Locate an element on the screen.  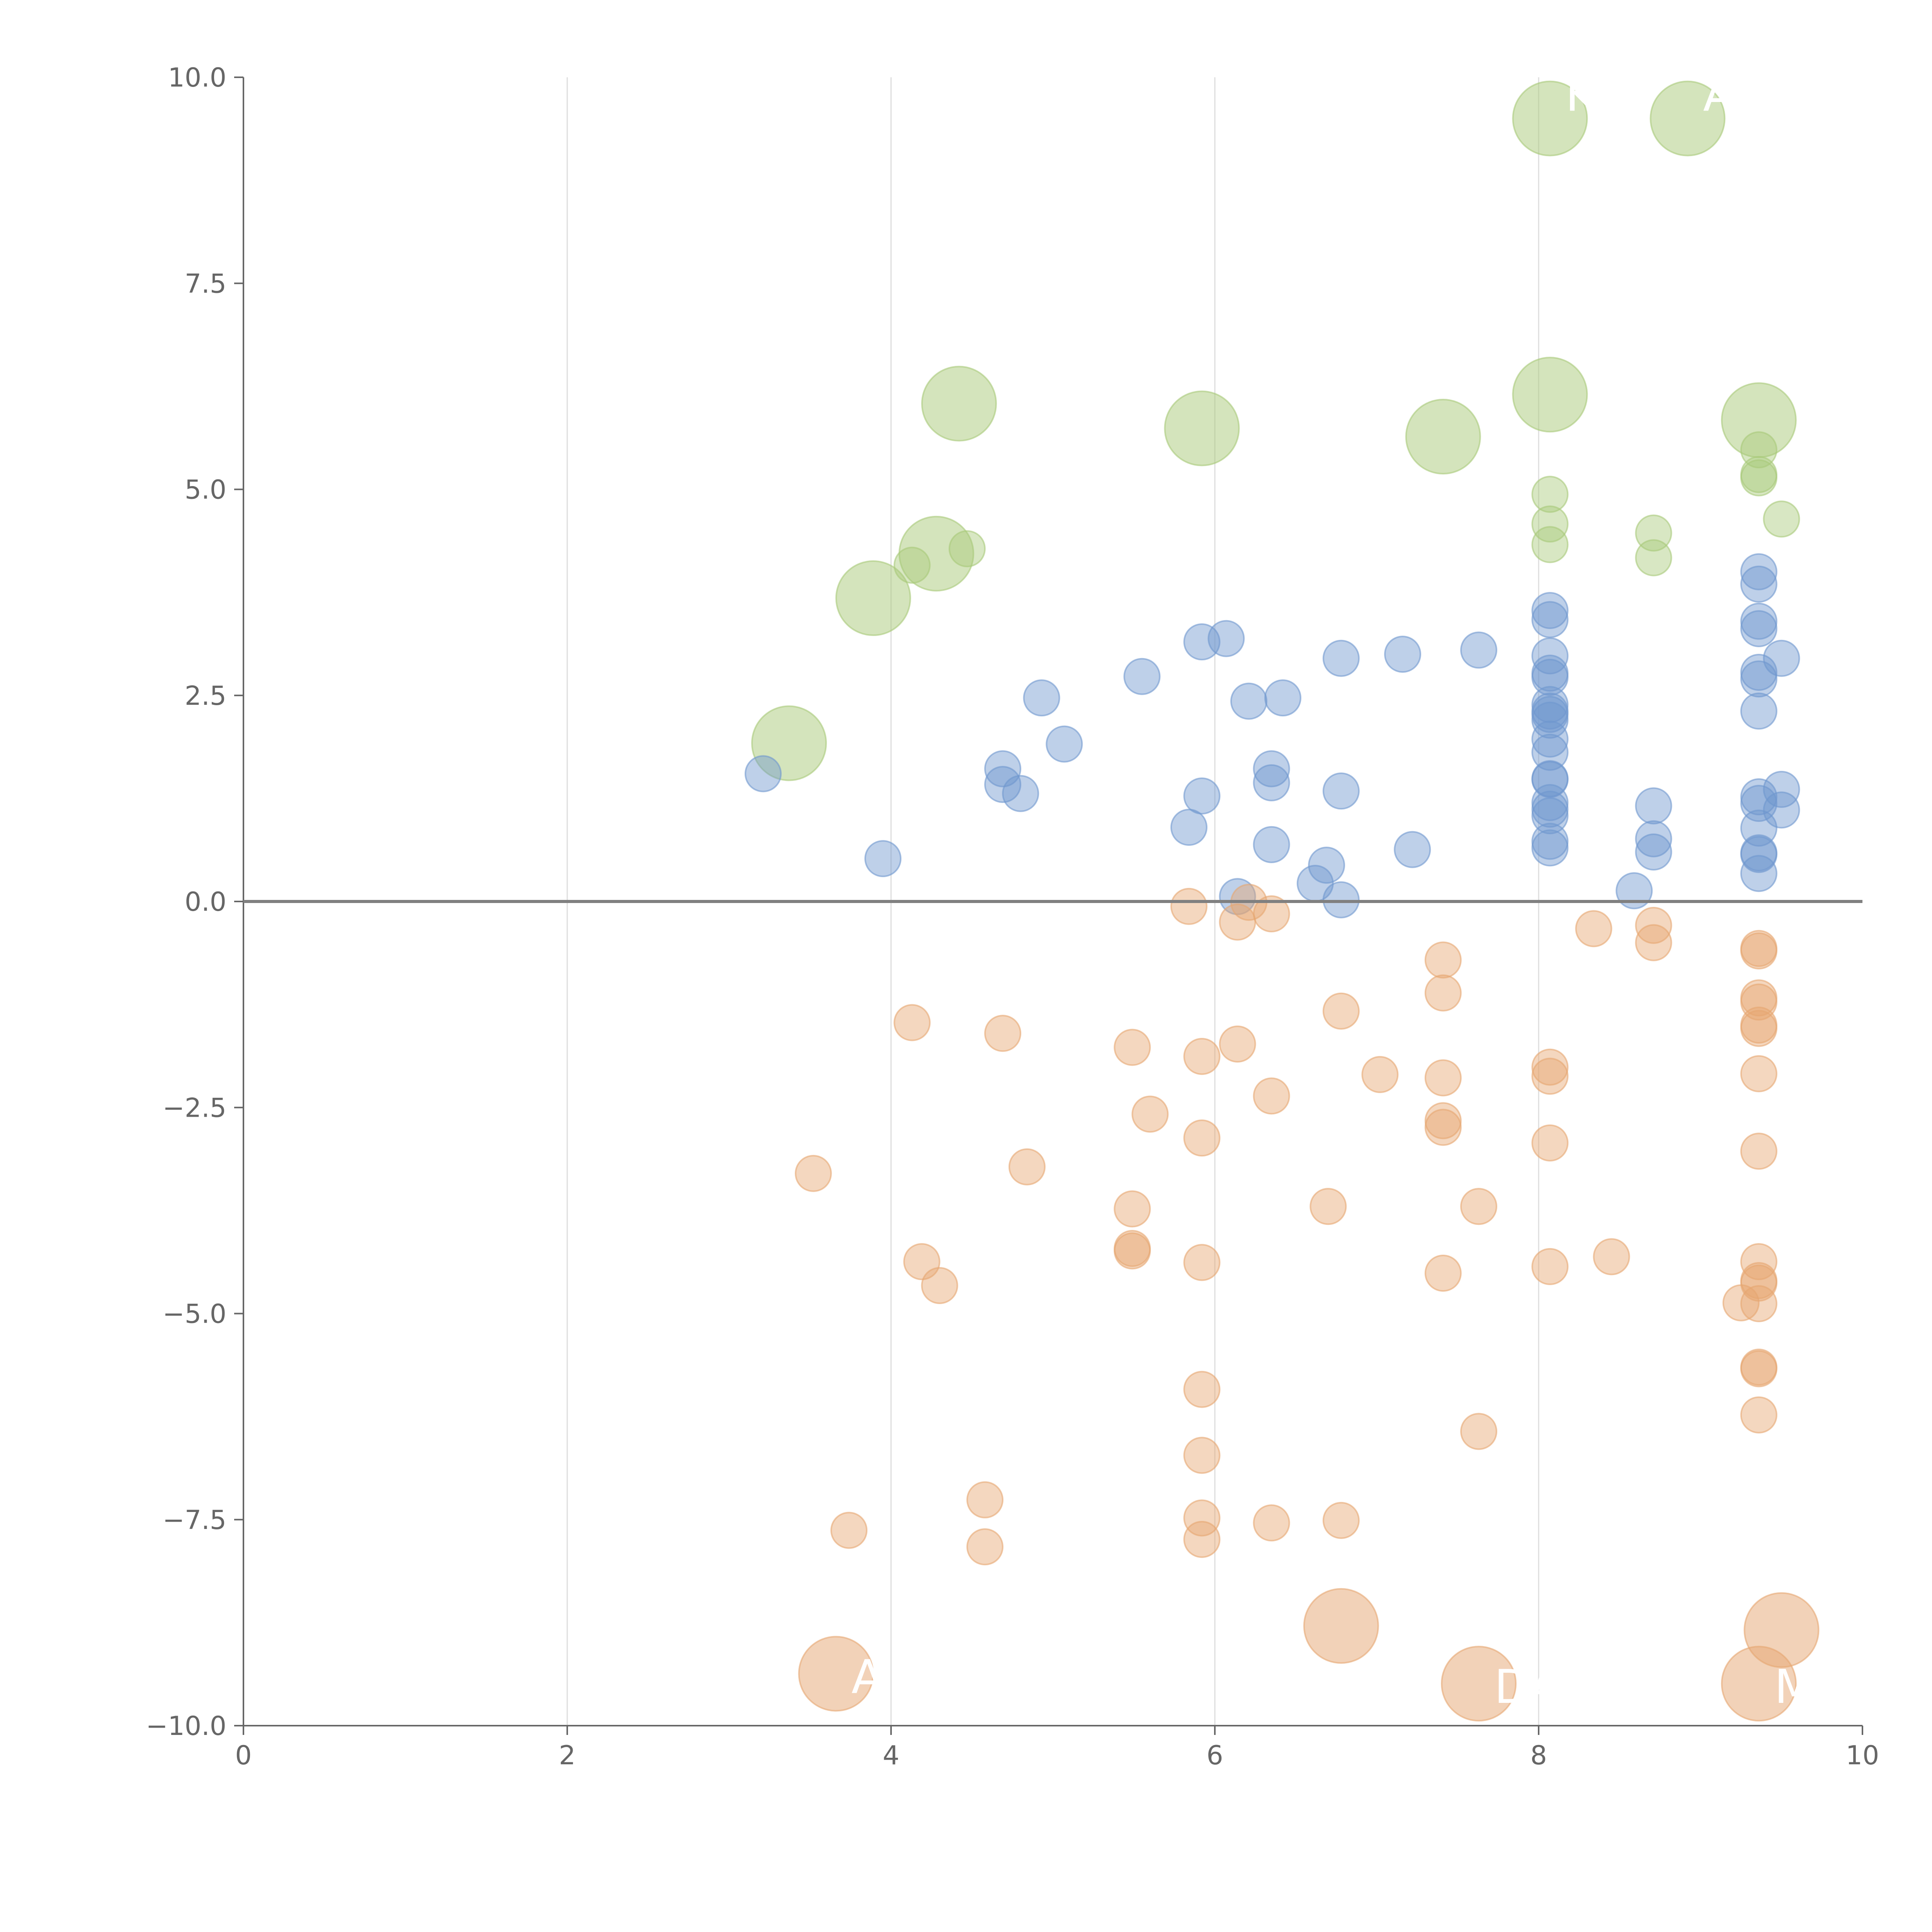
y-tick-label: 7.5 is located at coordinates (205, 284).